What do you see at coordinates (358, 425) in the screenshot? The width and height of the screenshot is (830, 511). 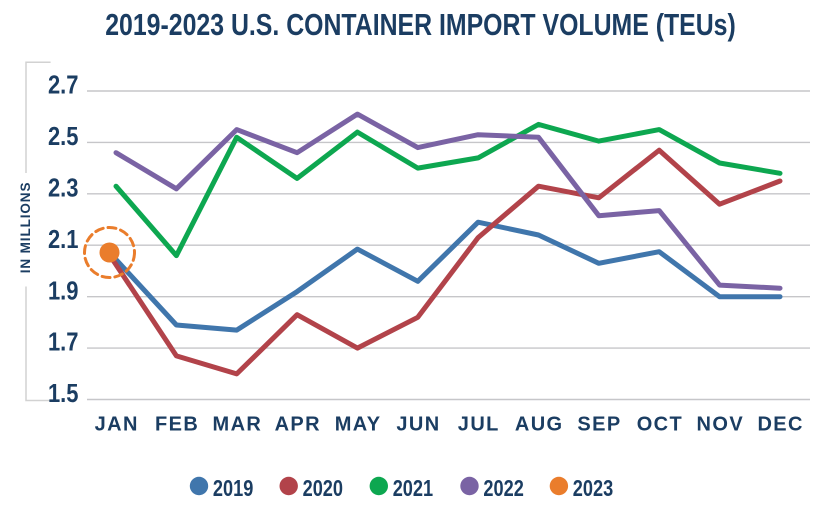 I see `svg-text: MAY` at bounding box center [358, 425].